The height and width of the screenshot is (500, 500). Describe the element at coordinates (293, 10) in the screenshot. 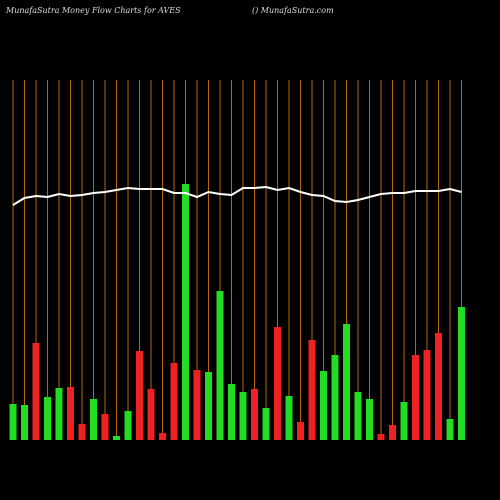

I see `chart-subtitle: () MunafaSutra.com` at that location.